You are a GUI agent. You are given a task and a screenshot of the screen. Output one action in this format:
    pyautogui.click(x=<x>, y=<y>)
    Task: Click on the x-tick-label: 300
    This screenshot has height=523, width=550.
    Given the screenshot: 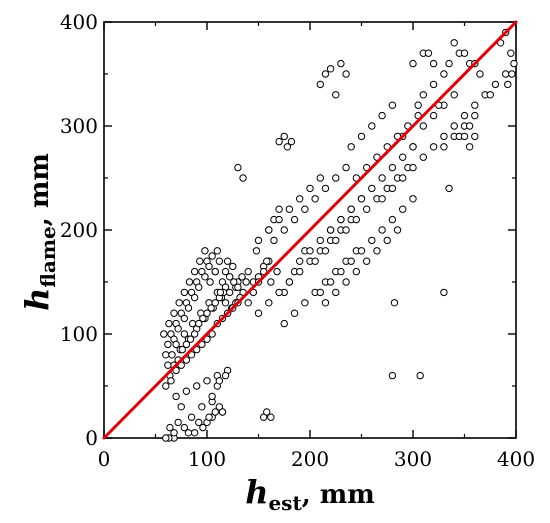 What is the action you would take?
    pyautogui.click(x=413, y=459)
    